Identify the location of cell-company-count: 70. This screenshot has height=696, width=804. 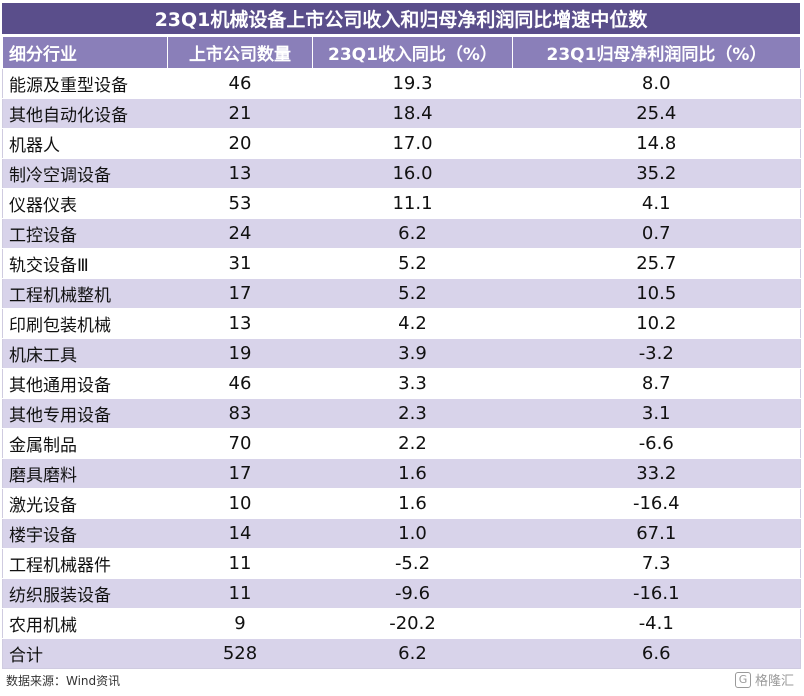
(240, 443).